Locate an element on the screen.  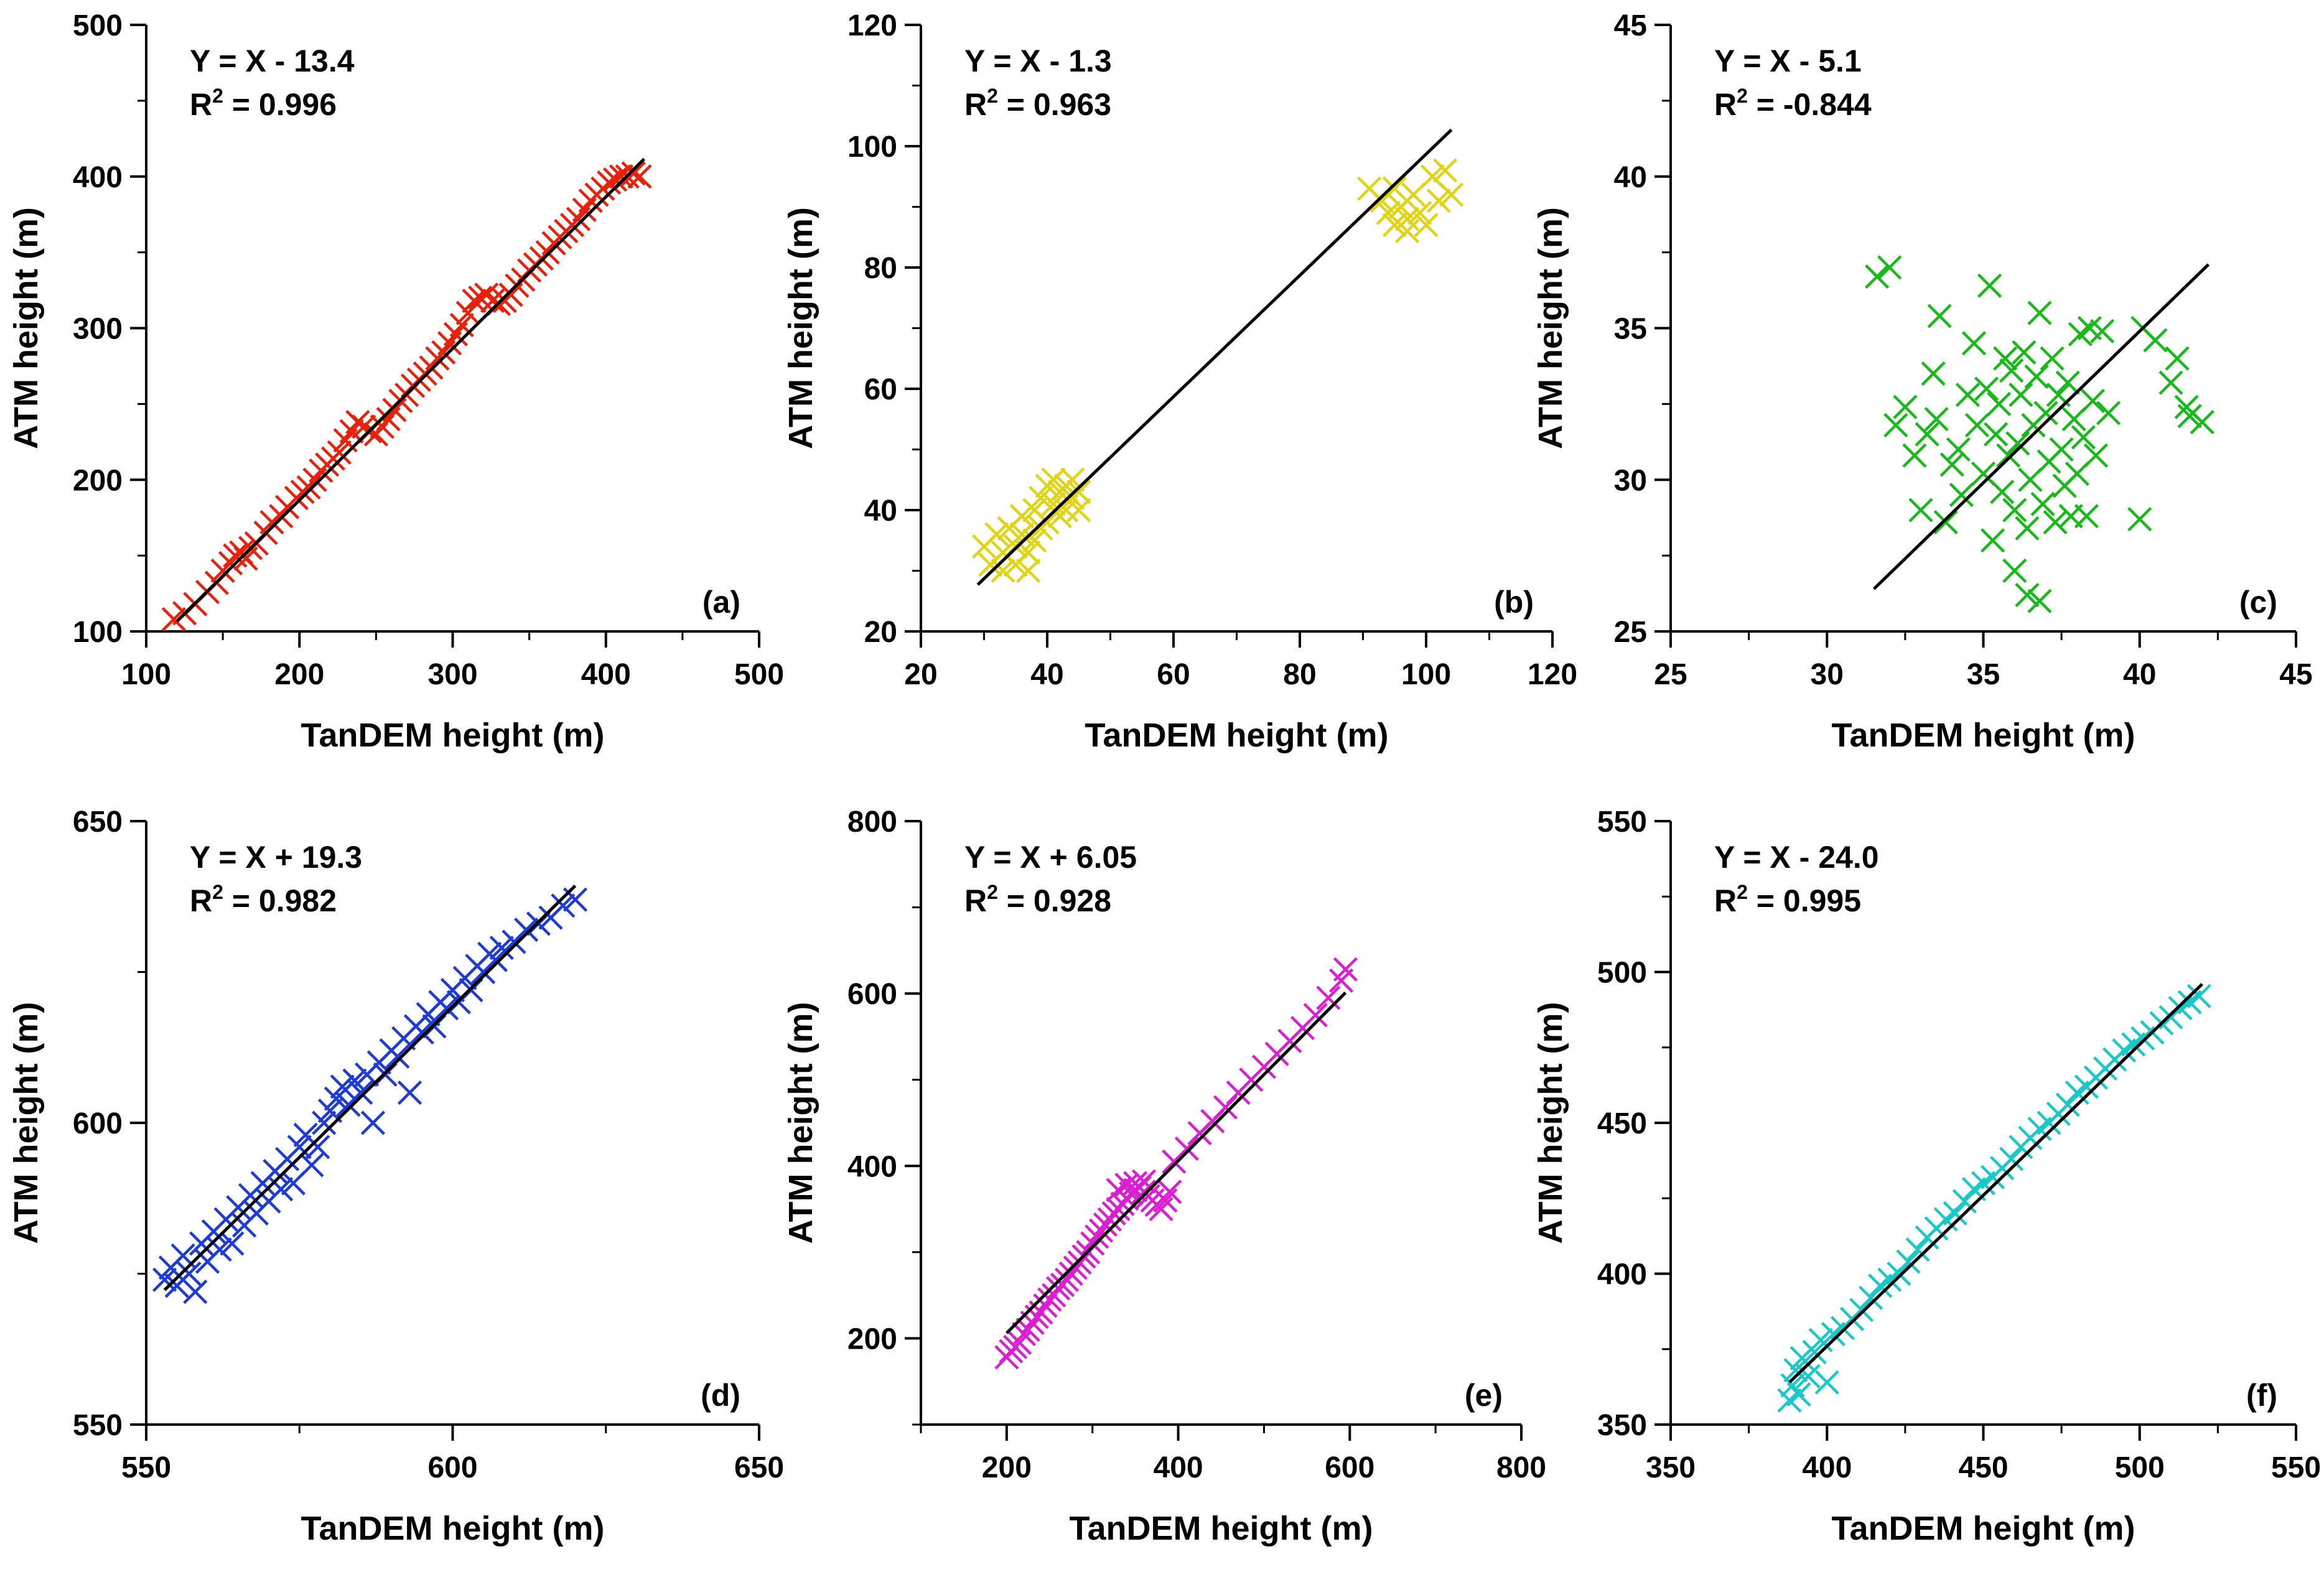
x-tick-label: 550 is located at coordinates (2296, 1467).